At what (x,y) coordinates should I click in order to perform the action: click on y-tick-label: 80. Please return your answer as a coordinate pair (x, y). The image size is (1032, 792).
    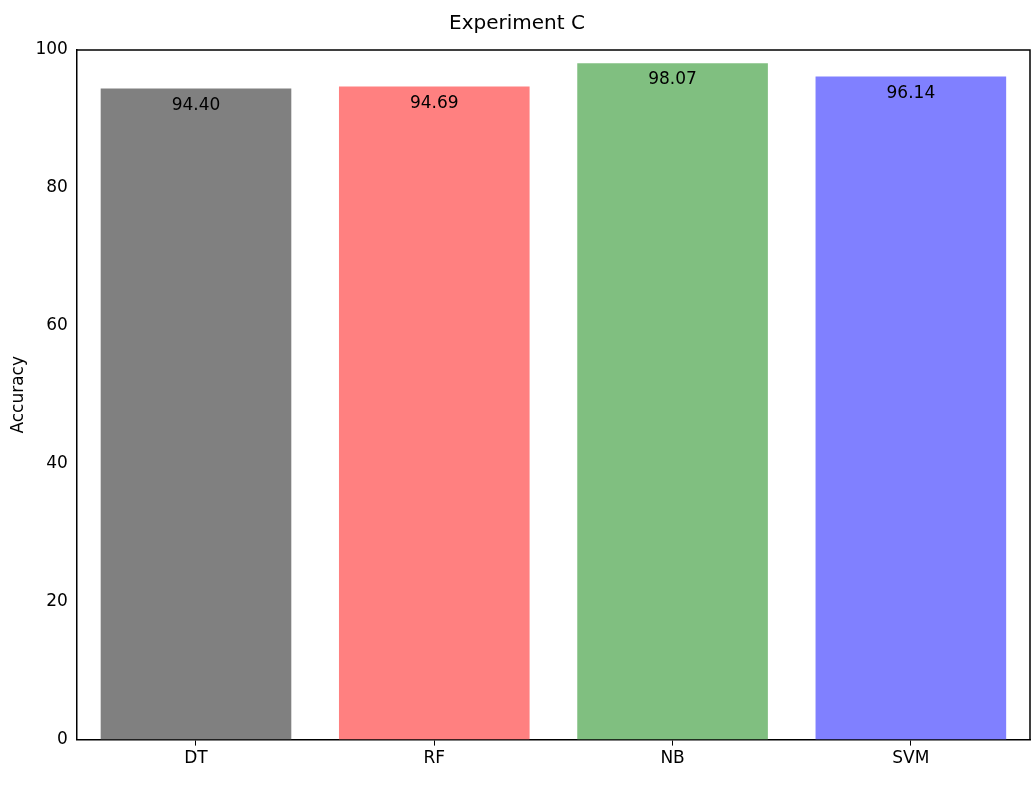
    Looking at the image, I should click on (57, 186).